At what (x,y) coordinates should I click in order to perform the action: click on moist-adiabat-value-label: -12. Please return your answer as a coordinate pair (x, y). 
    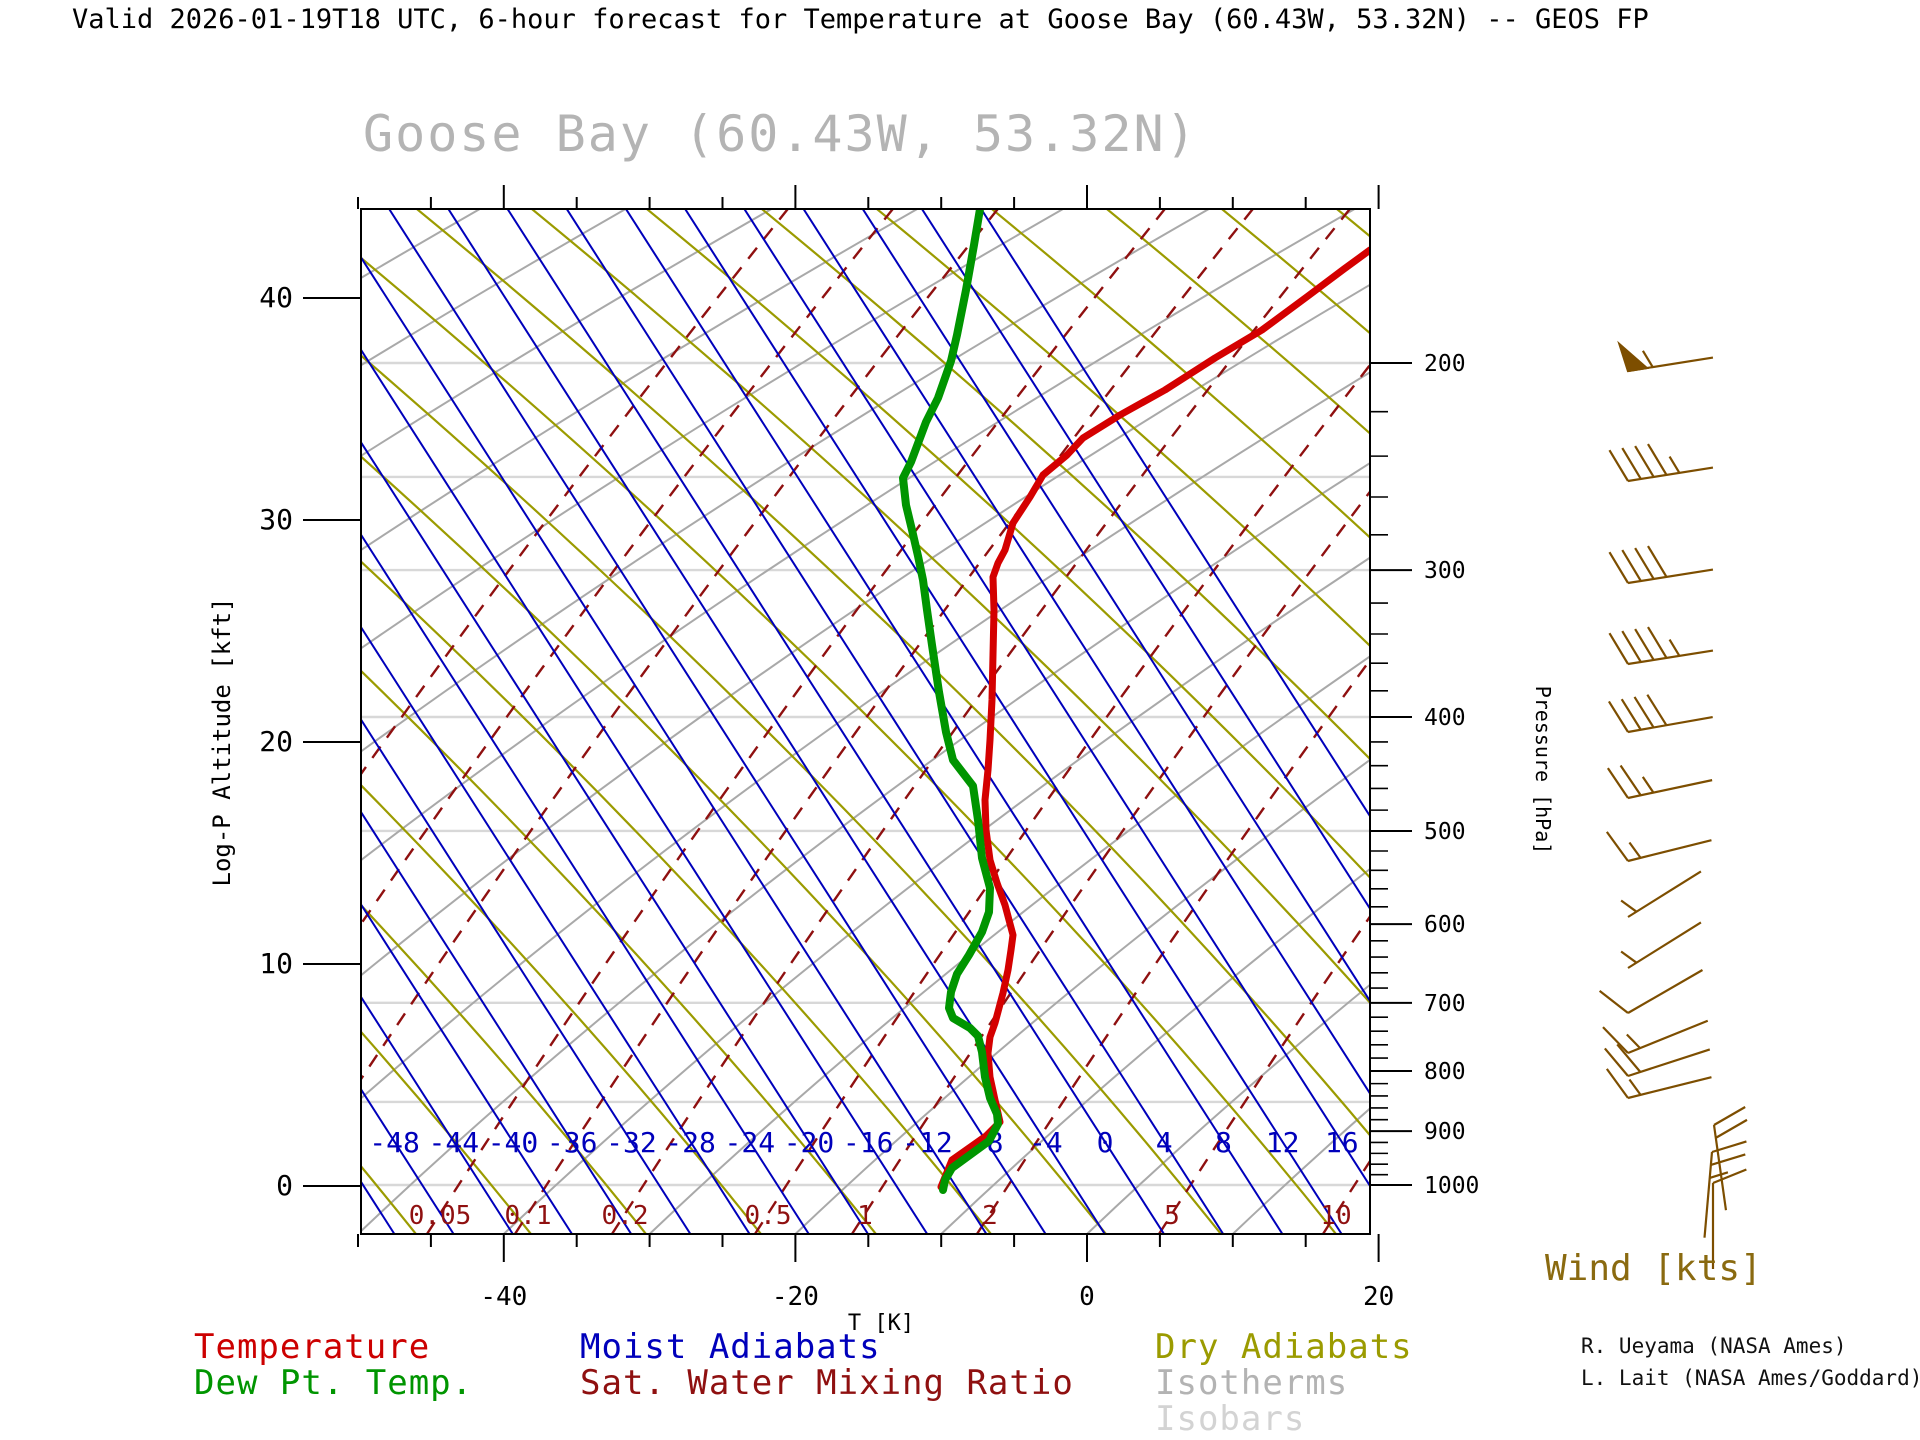
    Looking at the image, I should click on (927, 1142).